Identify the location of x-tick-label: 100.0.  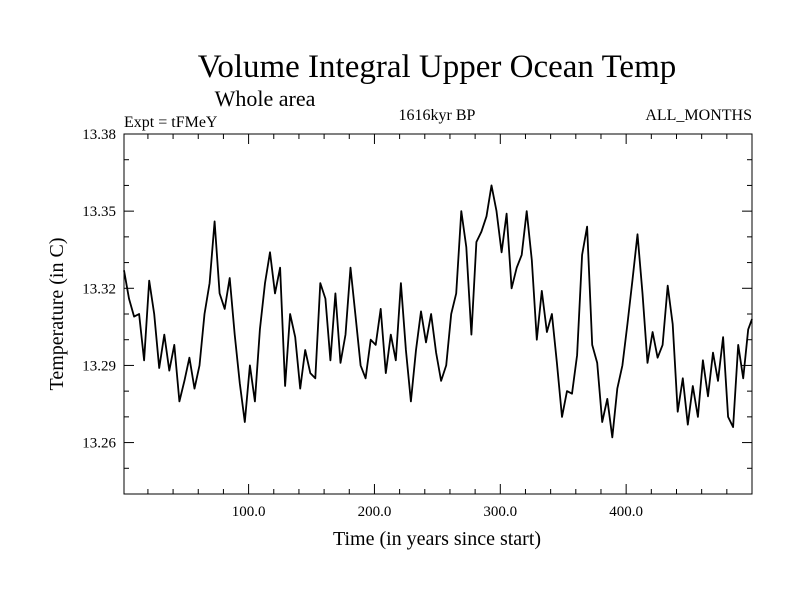
(249, 512).